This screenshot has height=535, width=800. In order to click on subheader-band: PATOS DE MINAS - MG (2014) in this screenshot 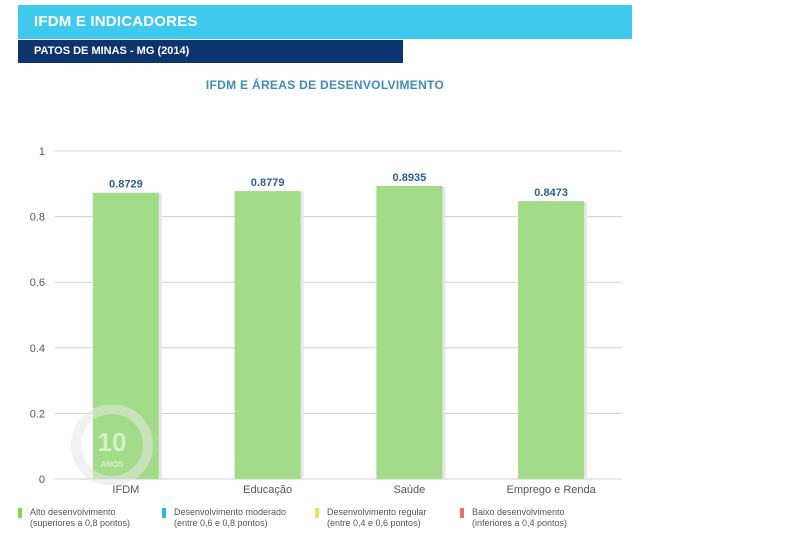, I will do `click(210, 51)`.